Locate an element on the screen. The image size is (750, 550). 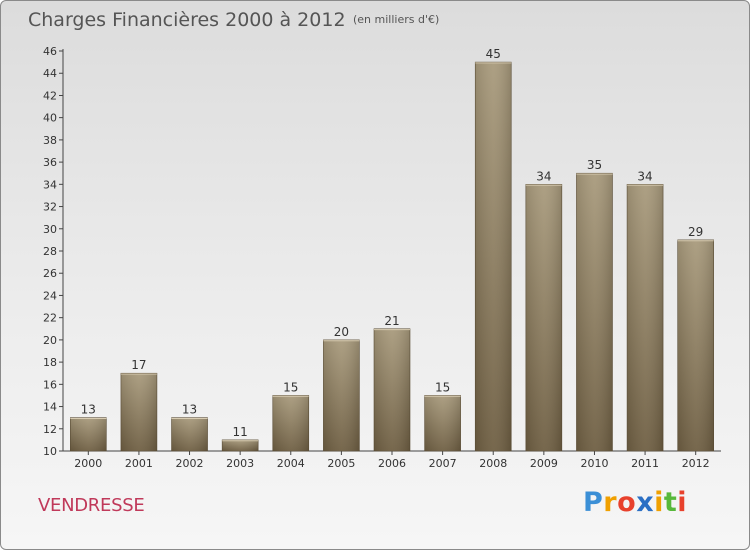
x-tick-label: 2005 is located at coordinates (341, 463).